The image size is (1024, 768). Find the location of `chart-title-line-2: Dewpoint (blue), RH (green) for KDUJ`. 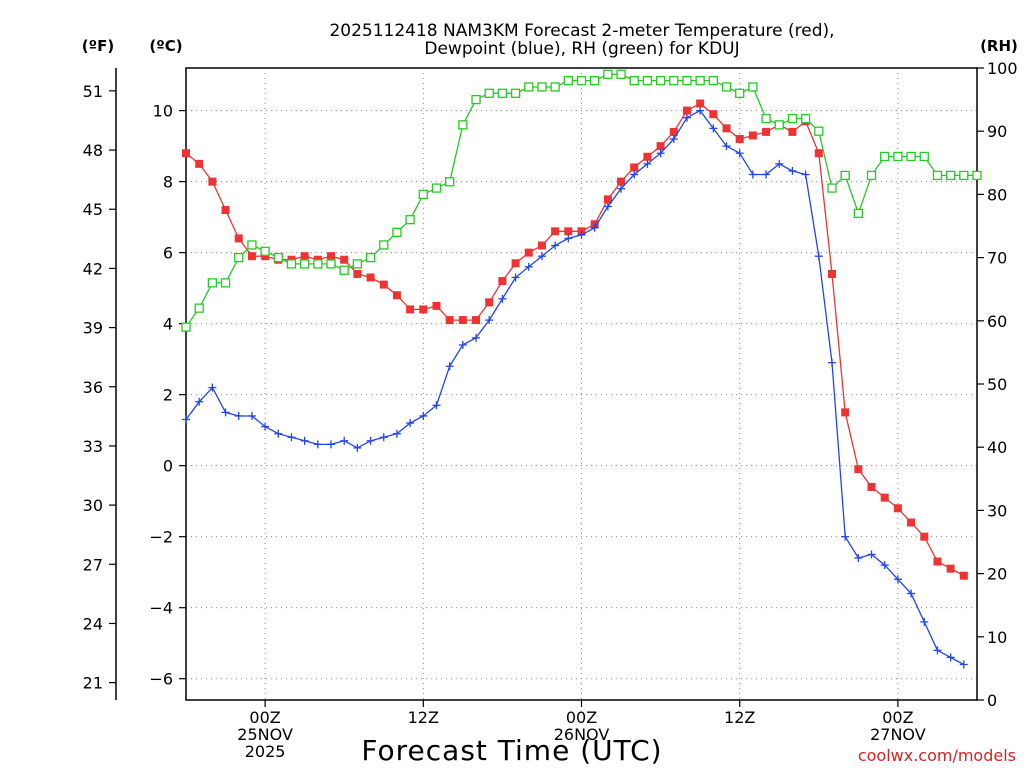

chart-title-line-2: Dewpoint (blue), RH (green) for KDUJ is located at coordinates (581, 49).